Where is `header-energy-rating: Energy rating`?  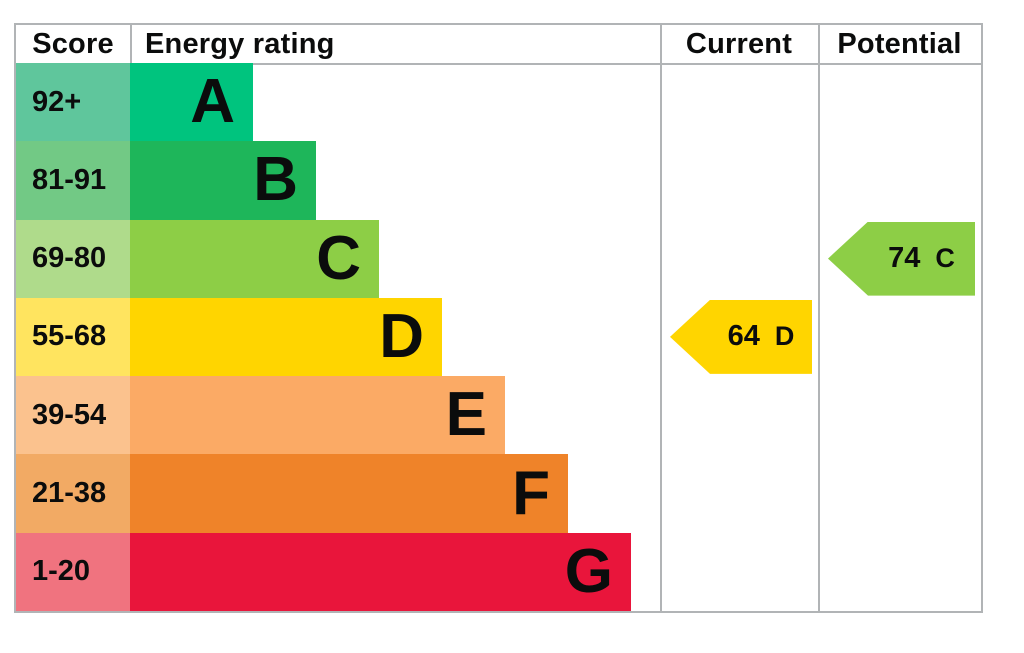
header-energy-rating: Energy rating is located at coordinates (240, 43).